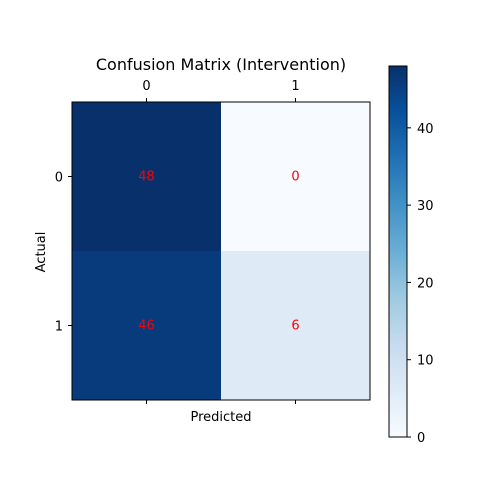  I want to click on cell-value-label: 0, so click(295, 177).